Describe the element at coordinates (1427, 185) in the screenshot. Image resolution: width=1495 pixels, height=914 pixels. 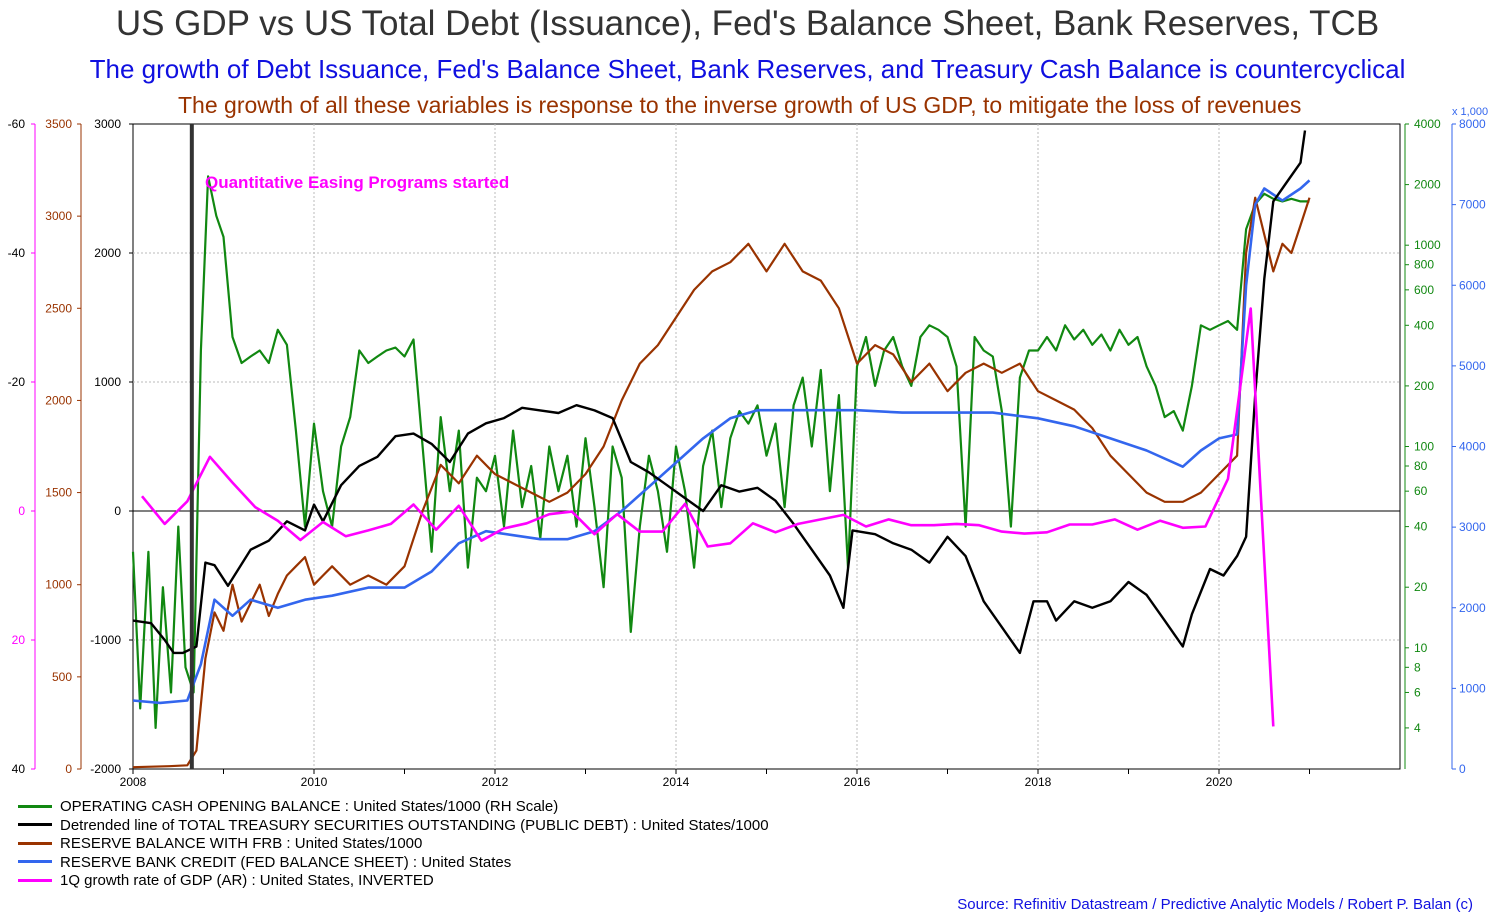
I see `green-axis-label: 2000` at that location.